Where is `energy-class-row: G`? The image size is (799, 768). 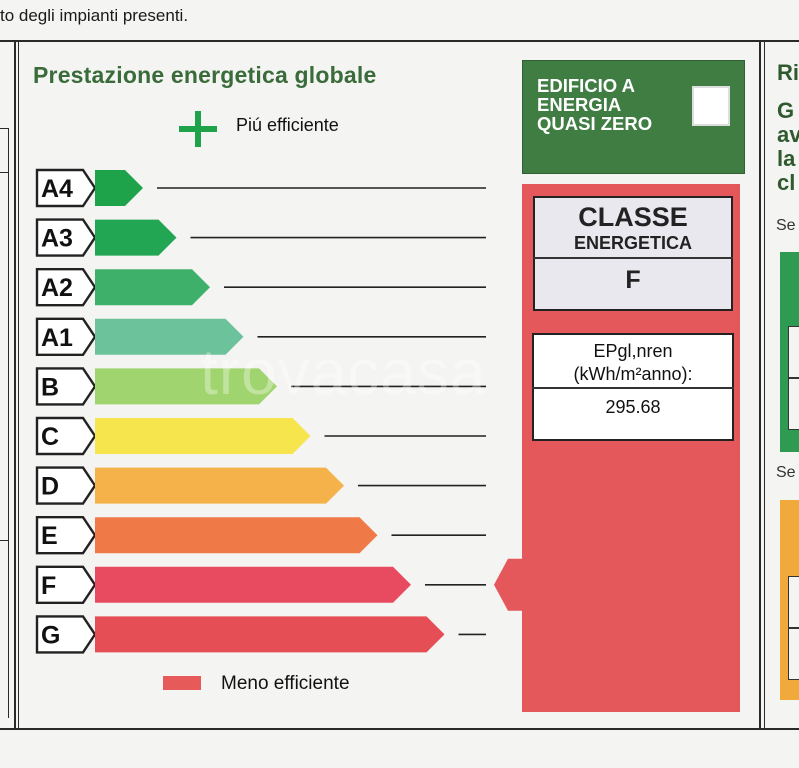 energy-class-row: G is located at coordinates (260, 634).